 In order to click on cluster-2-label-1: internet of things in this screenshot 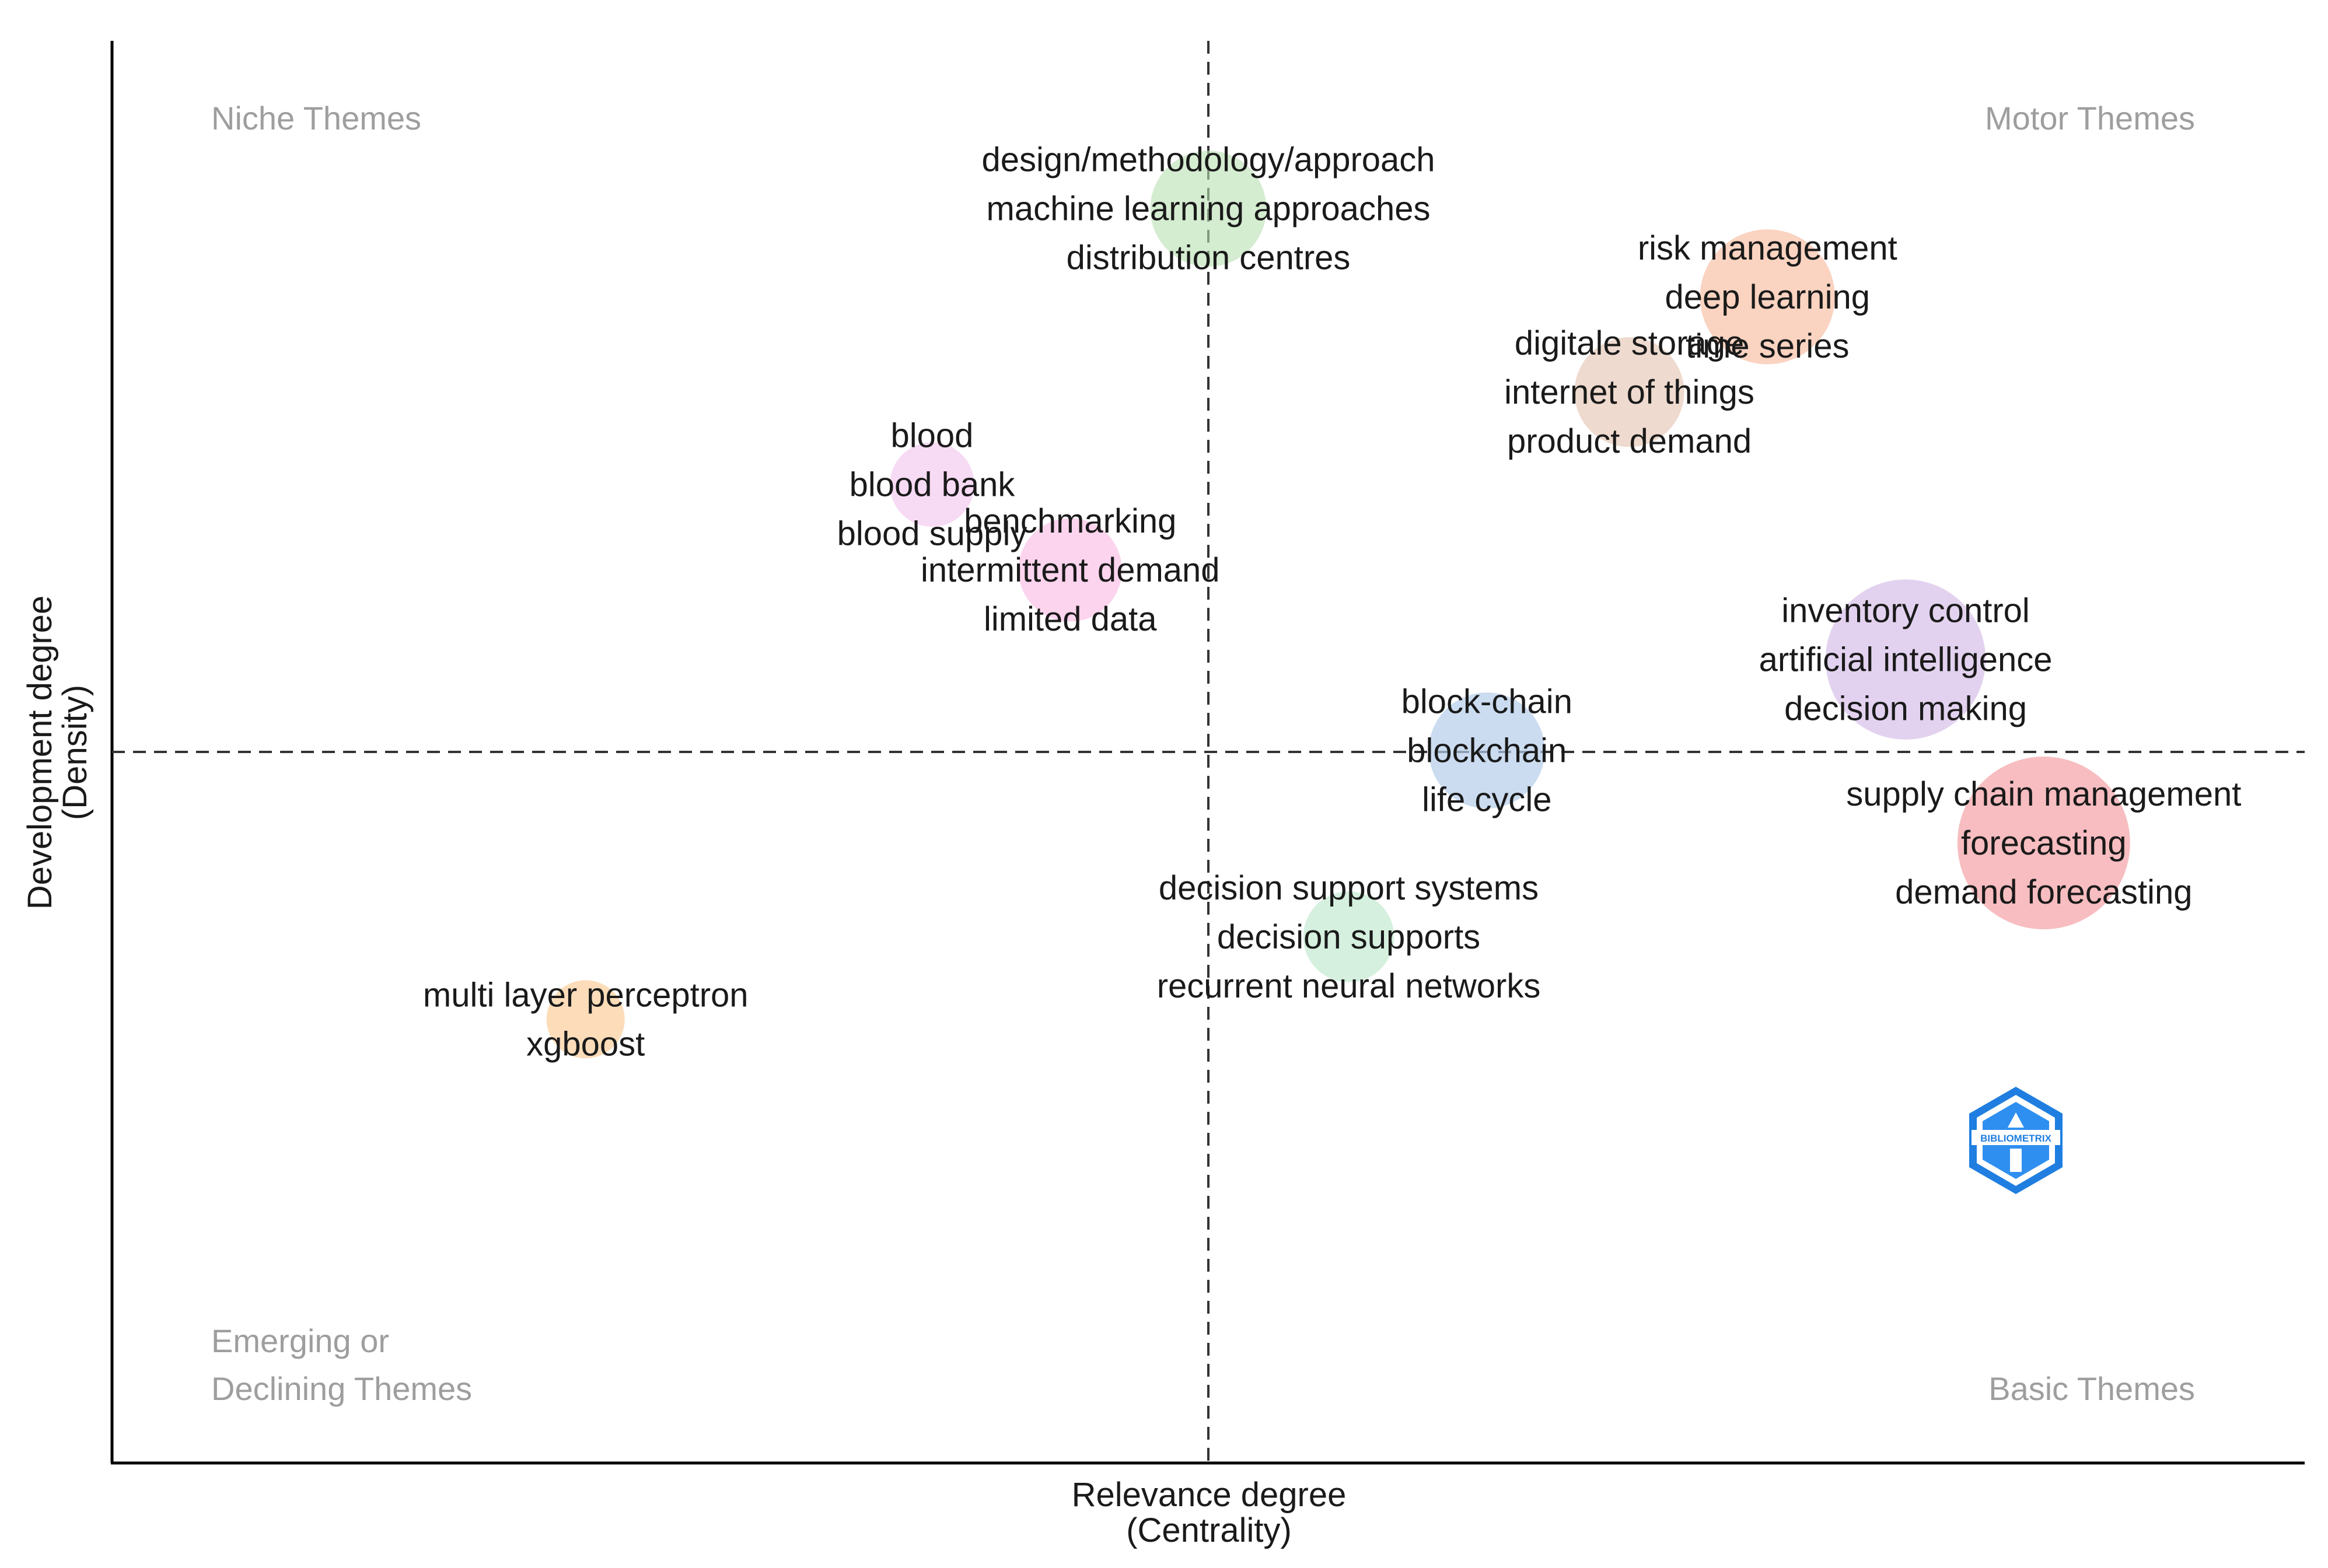, I will do `click(1629, 392)`.